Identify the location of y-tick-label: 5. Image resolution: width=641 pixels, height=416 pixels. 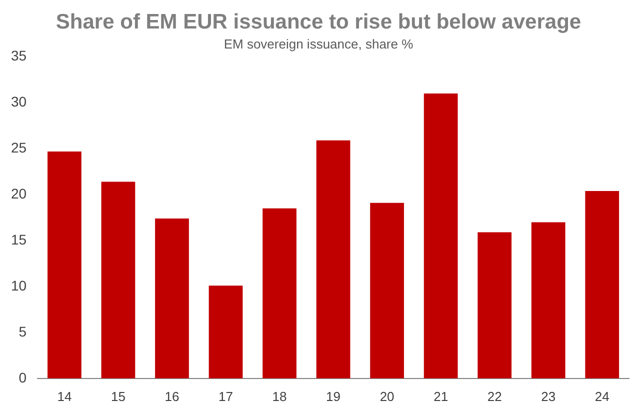
(22, 331).